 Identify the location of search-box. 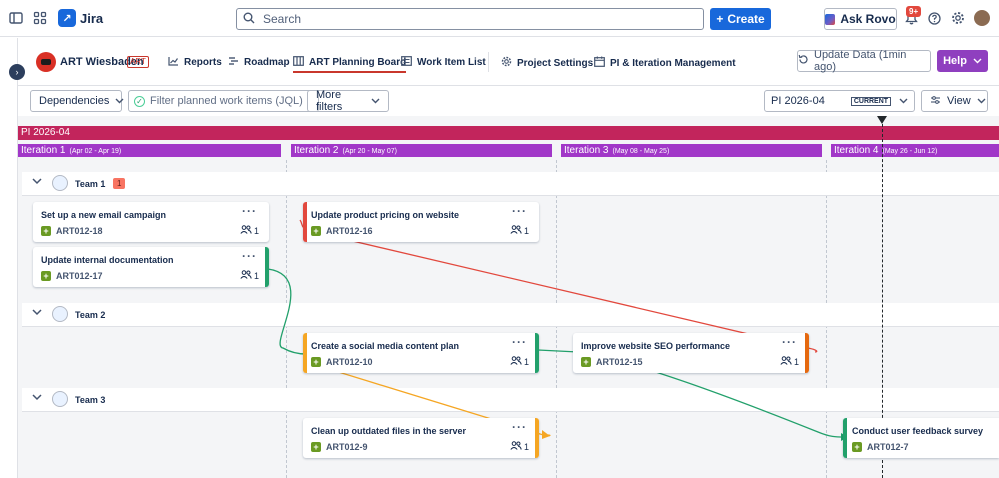
(470, 19).